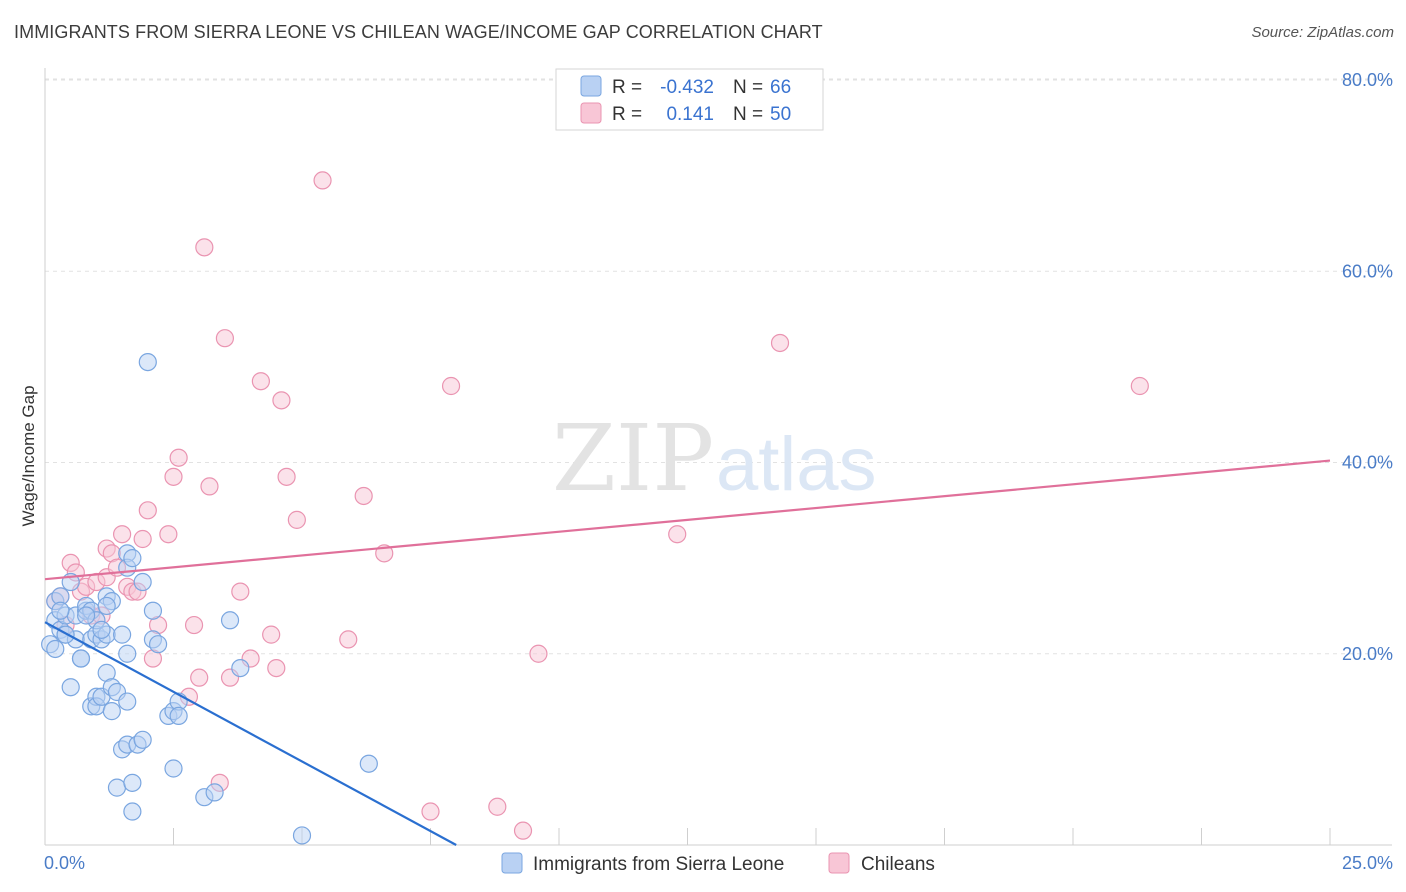 Image resolution: width=1406 pixels, height=892 pixels. I want to click on trend-line-sierra-leone, so click(250, 733).